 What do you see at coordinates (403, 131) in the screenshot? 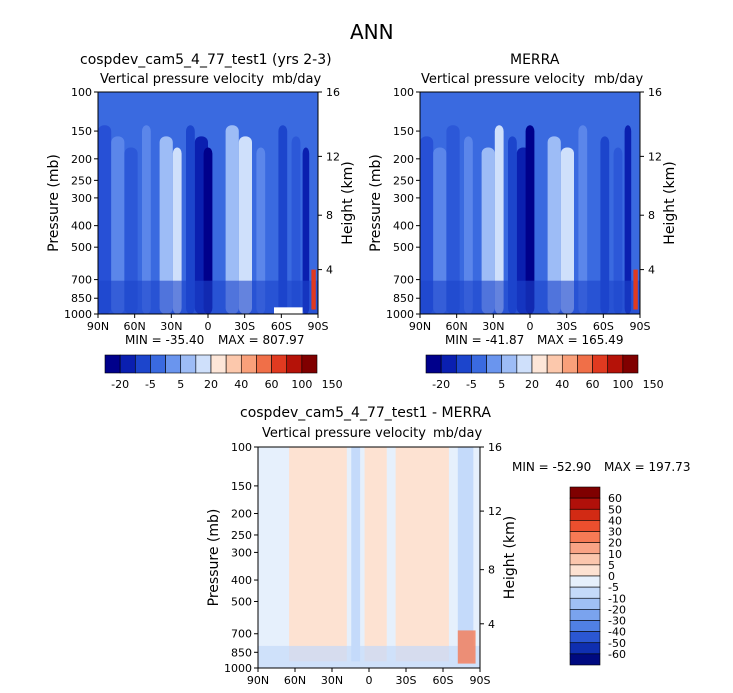
I see `y-tick-label: 150` at bounding box center [403, 131].